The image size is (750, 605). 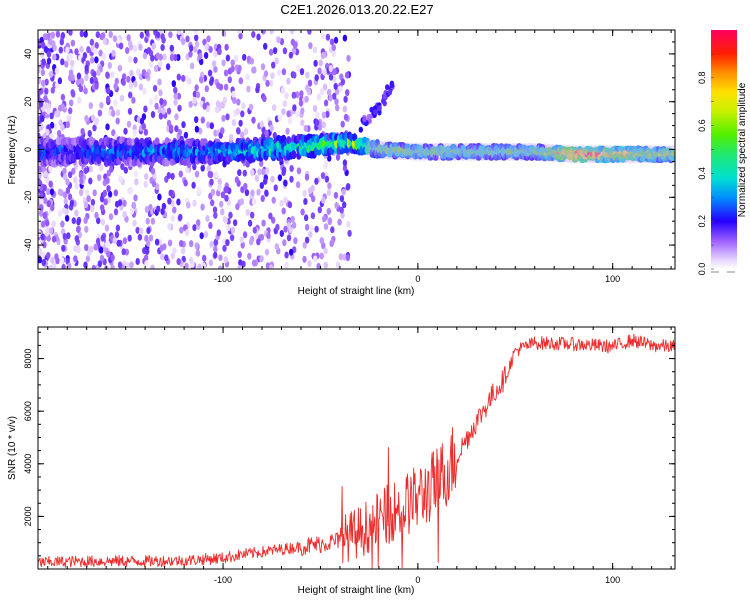 I want to click on snr-y-axis-label: SNR (10 * v/v), so click(x=12, y=448).